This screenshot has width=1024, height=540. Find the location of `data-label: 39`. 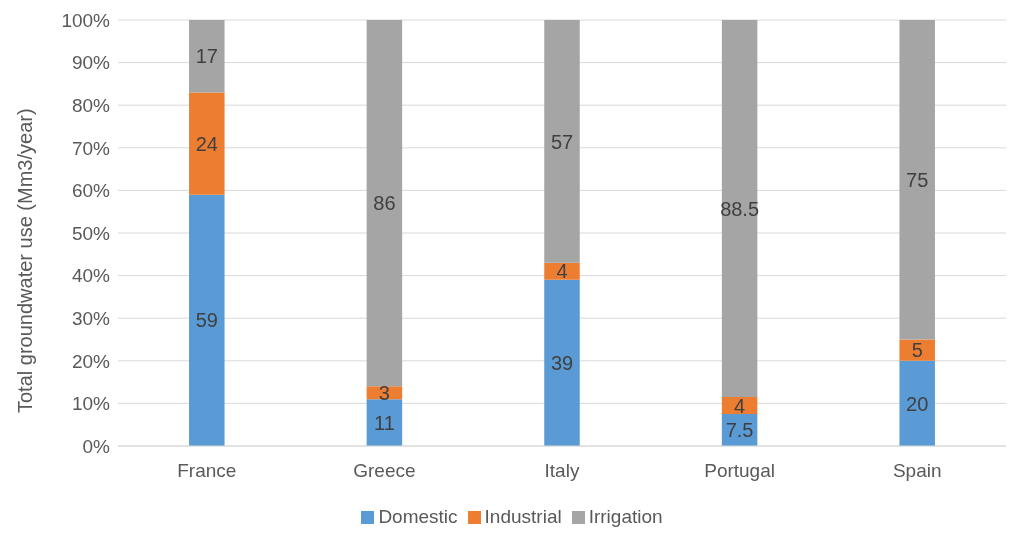

data-label: 39 is located at coordinates (562, 363).